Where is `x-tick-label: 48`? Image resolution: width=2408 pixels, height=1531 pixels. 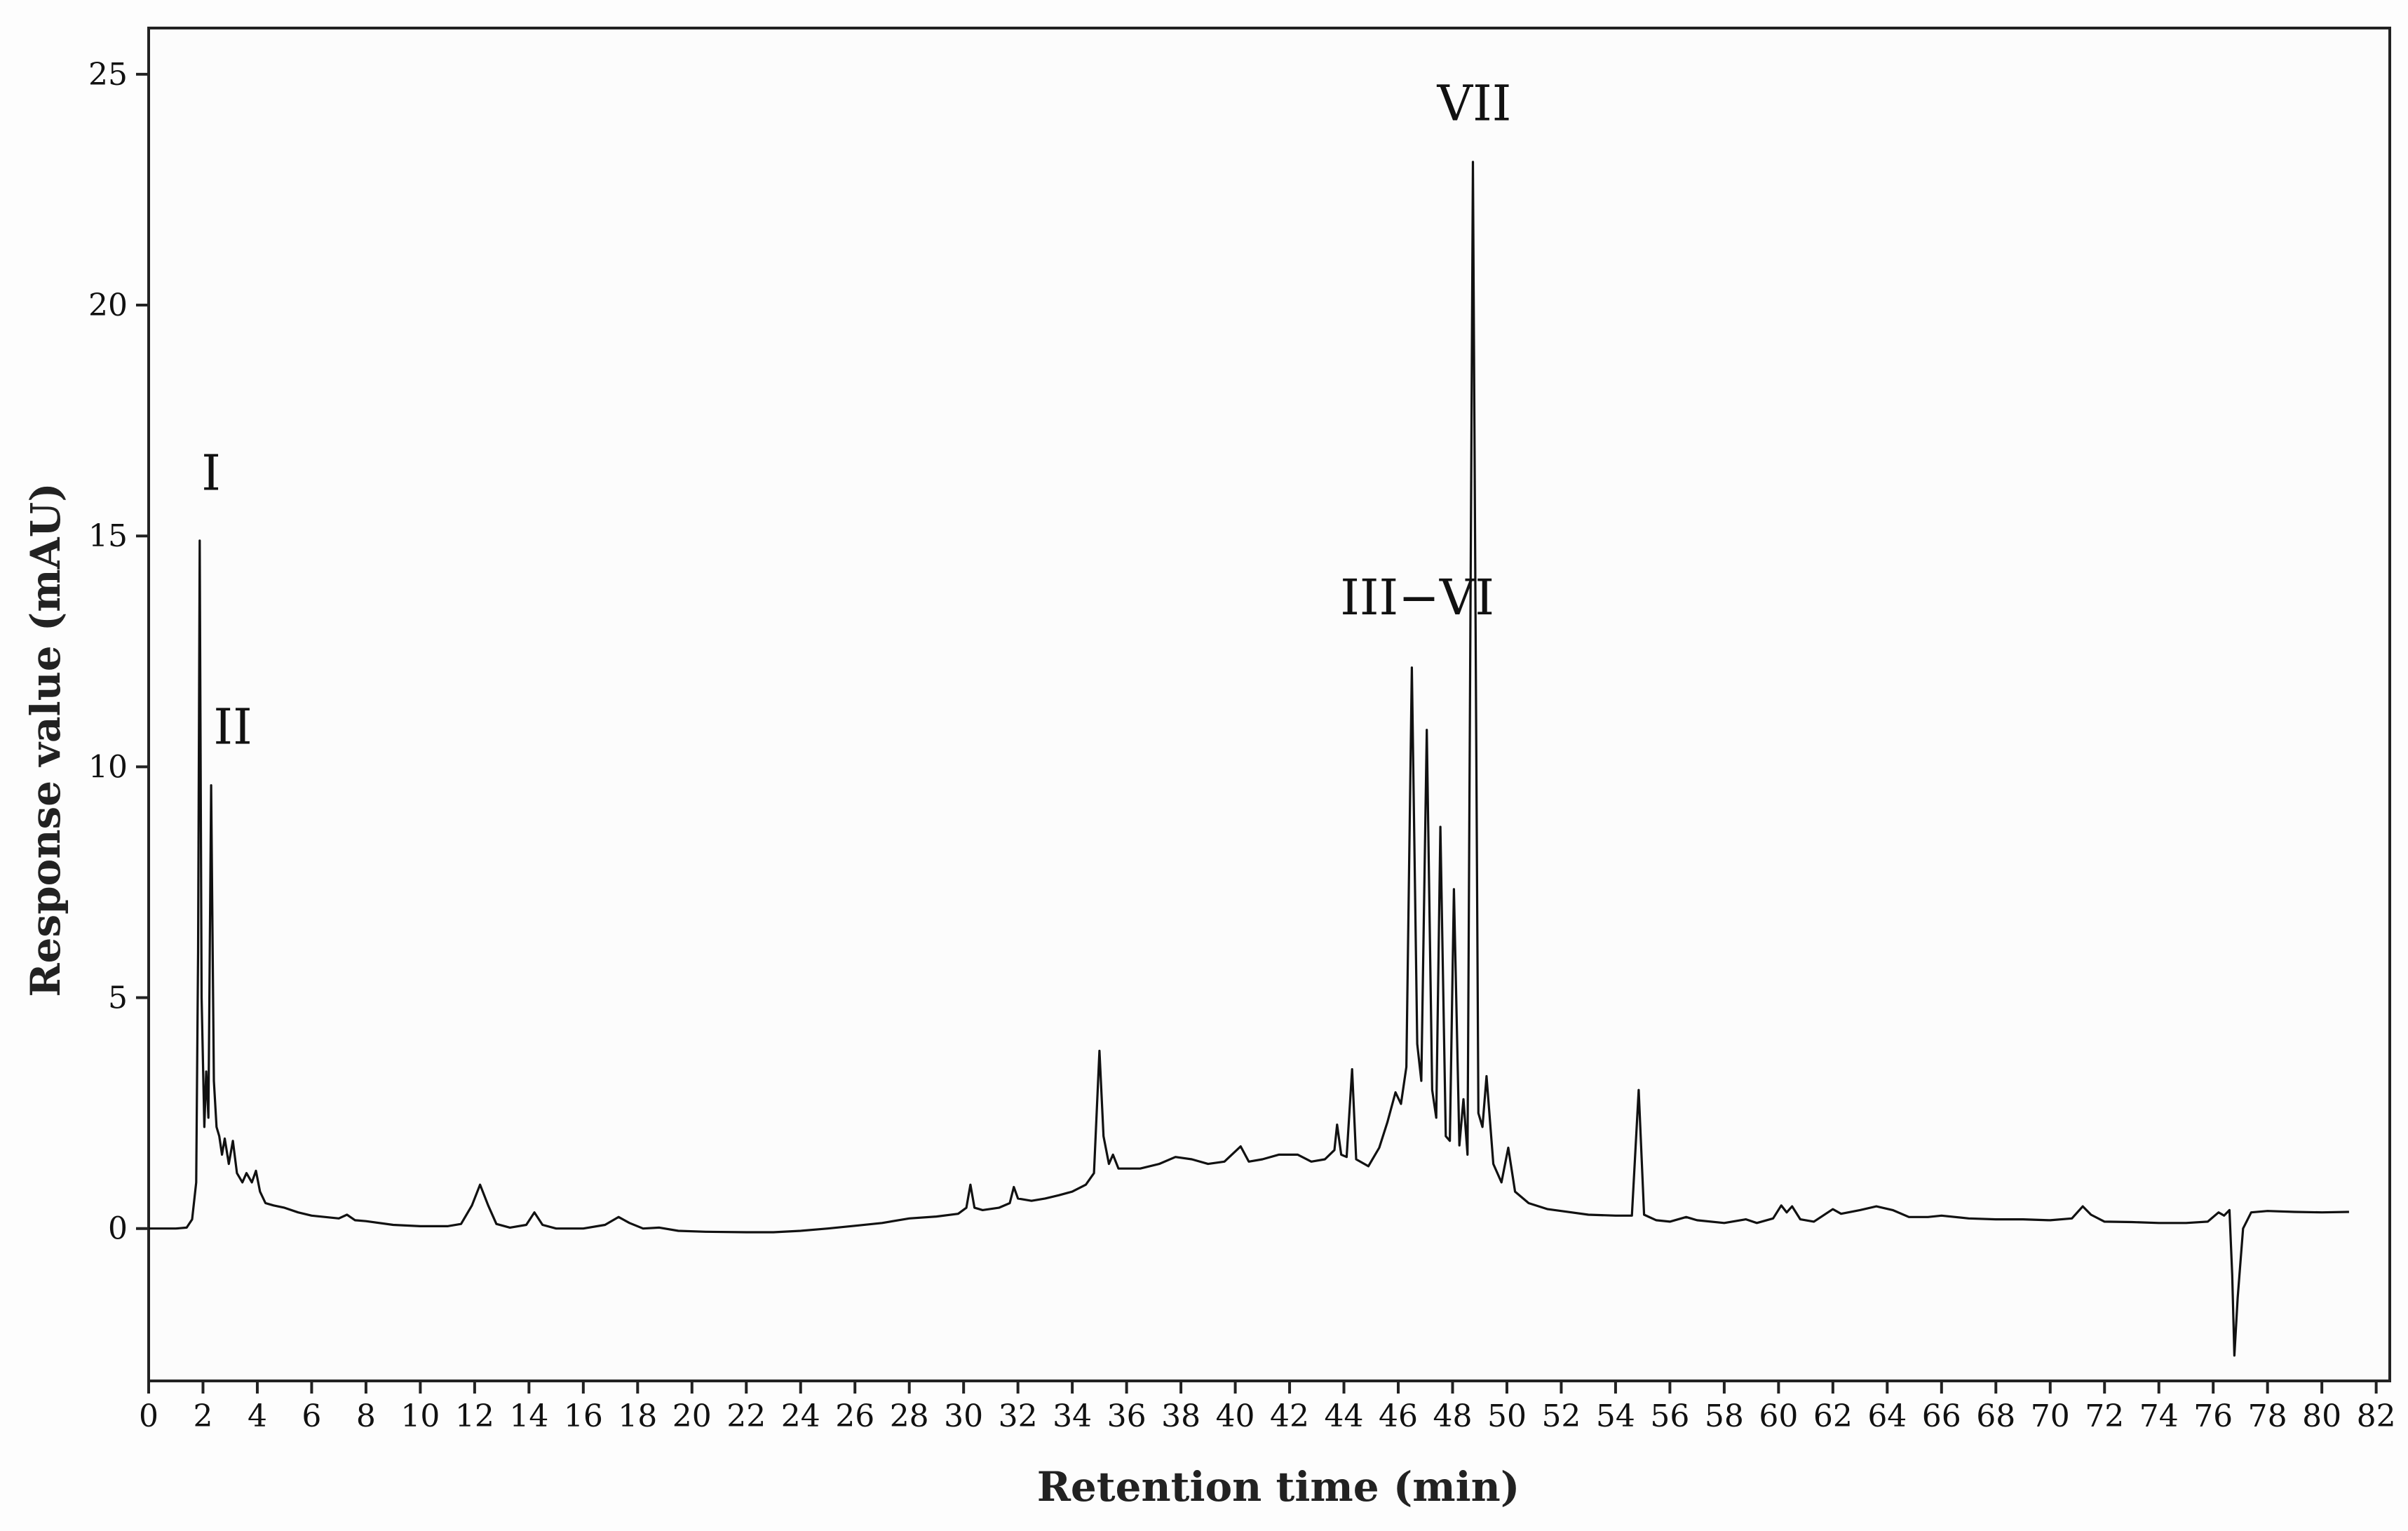
x-tick-label: 48 is located at coordinates (1452, 1416).